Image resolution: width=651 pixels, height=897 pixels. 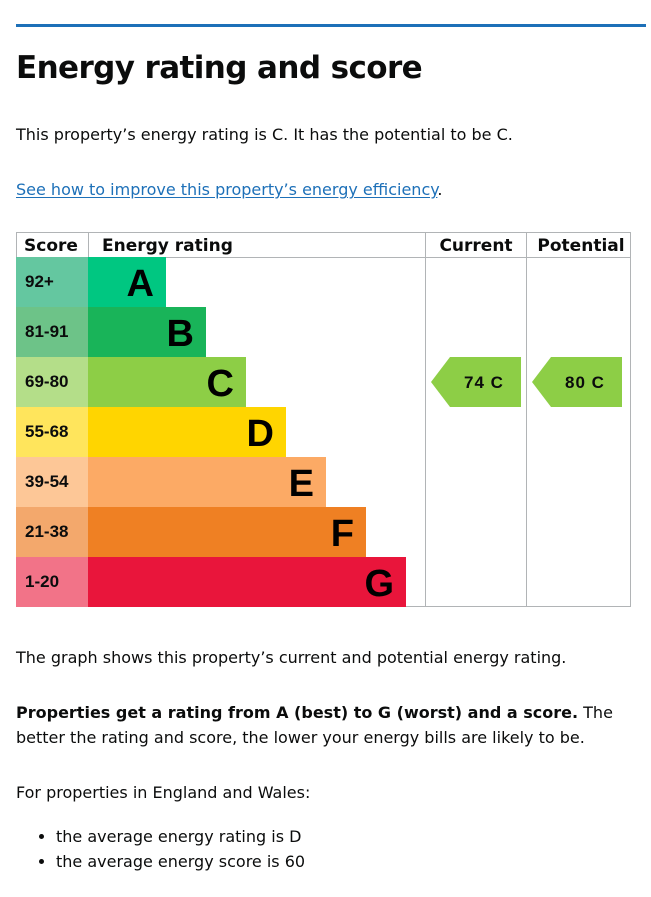 What do you see at coordinates (580, 246) in the screenshot?
I see `header-potential: Potential` at bounding box center [580, 246].